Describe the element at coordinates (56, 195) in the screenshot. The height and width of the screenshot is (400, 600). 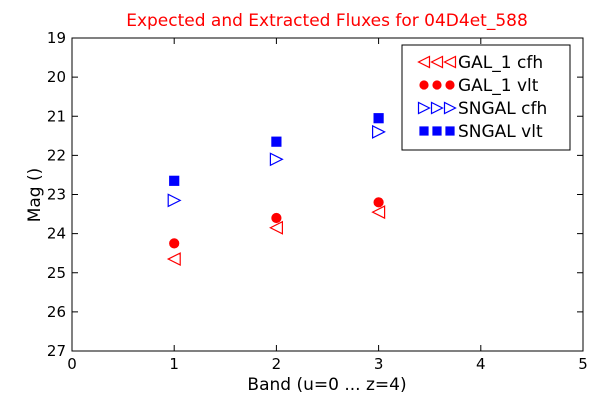
I see `y-tick-label: 23` at that location.